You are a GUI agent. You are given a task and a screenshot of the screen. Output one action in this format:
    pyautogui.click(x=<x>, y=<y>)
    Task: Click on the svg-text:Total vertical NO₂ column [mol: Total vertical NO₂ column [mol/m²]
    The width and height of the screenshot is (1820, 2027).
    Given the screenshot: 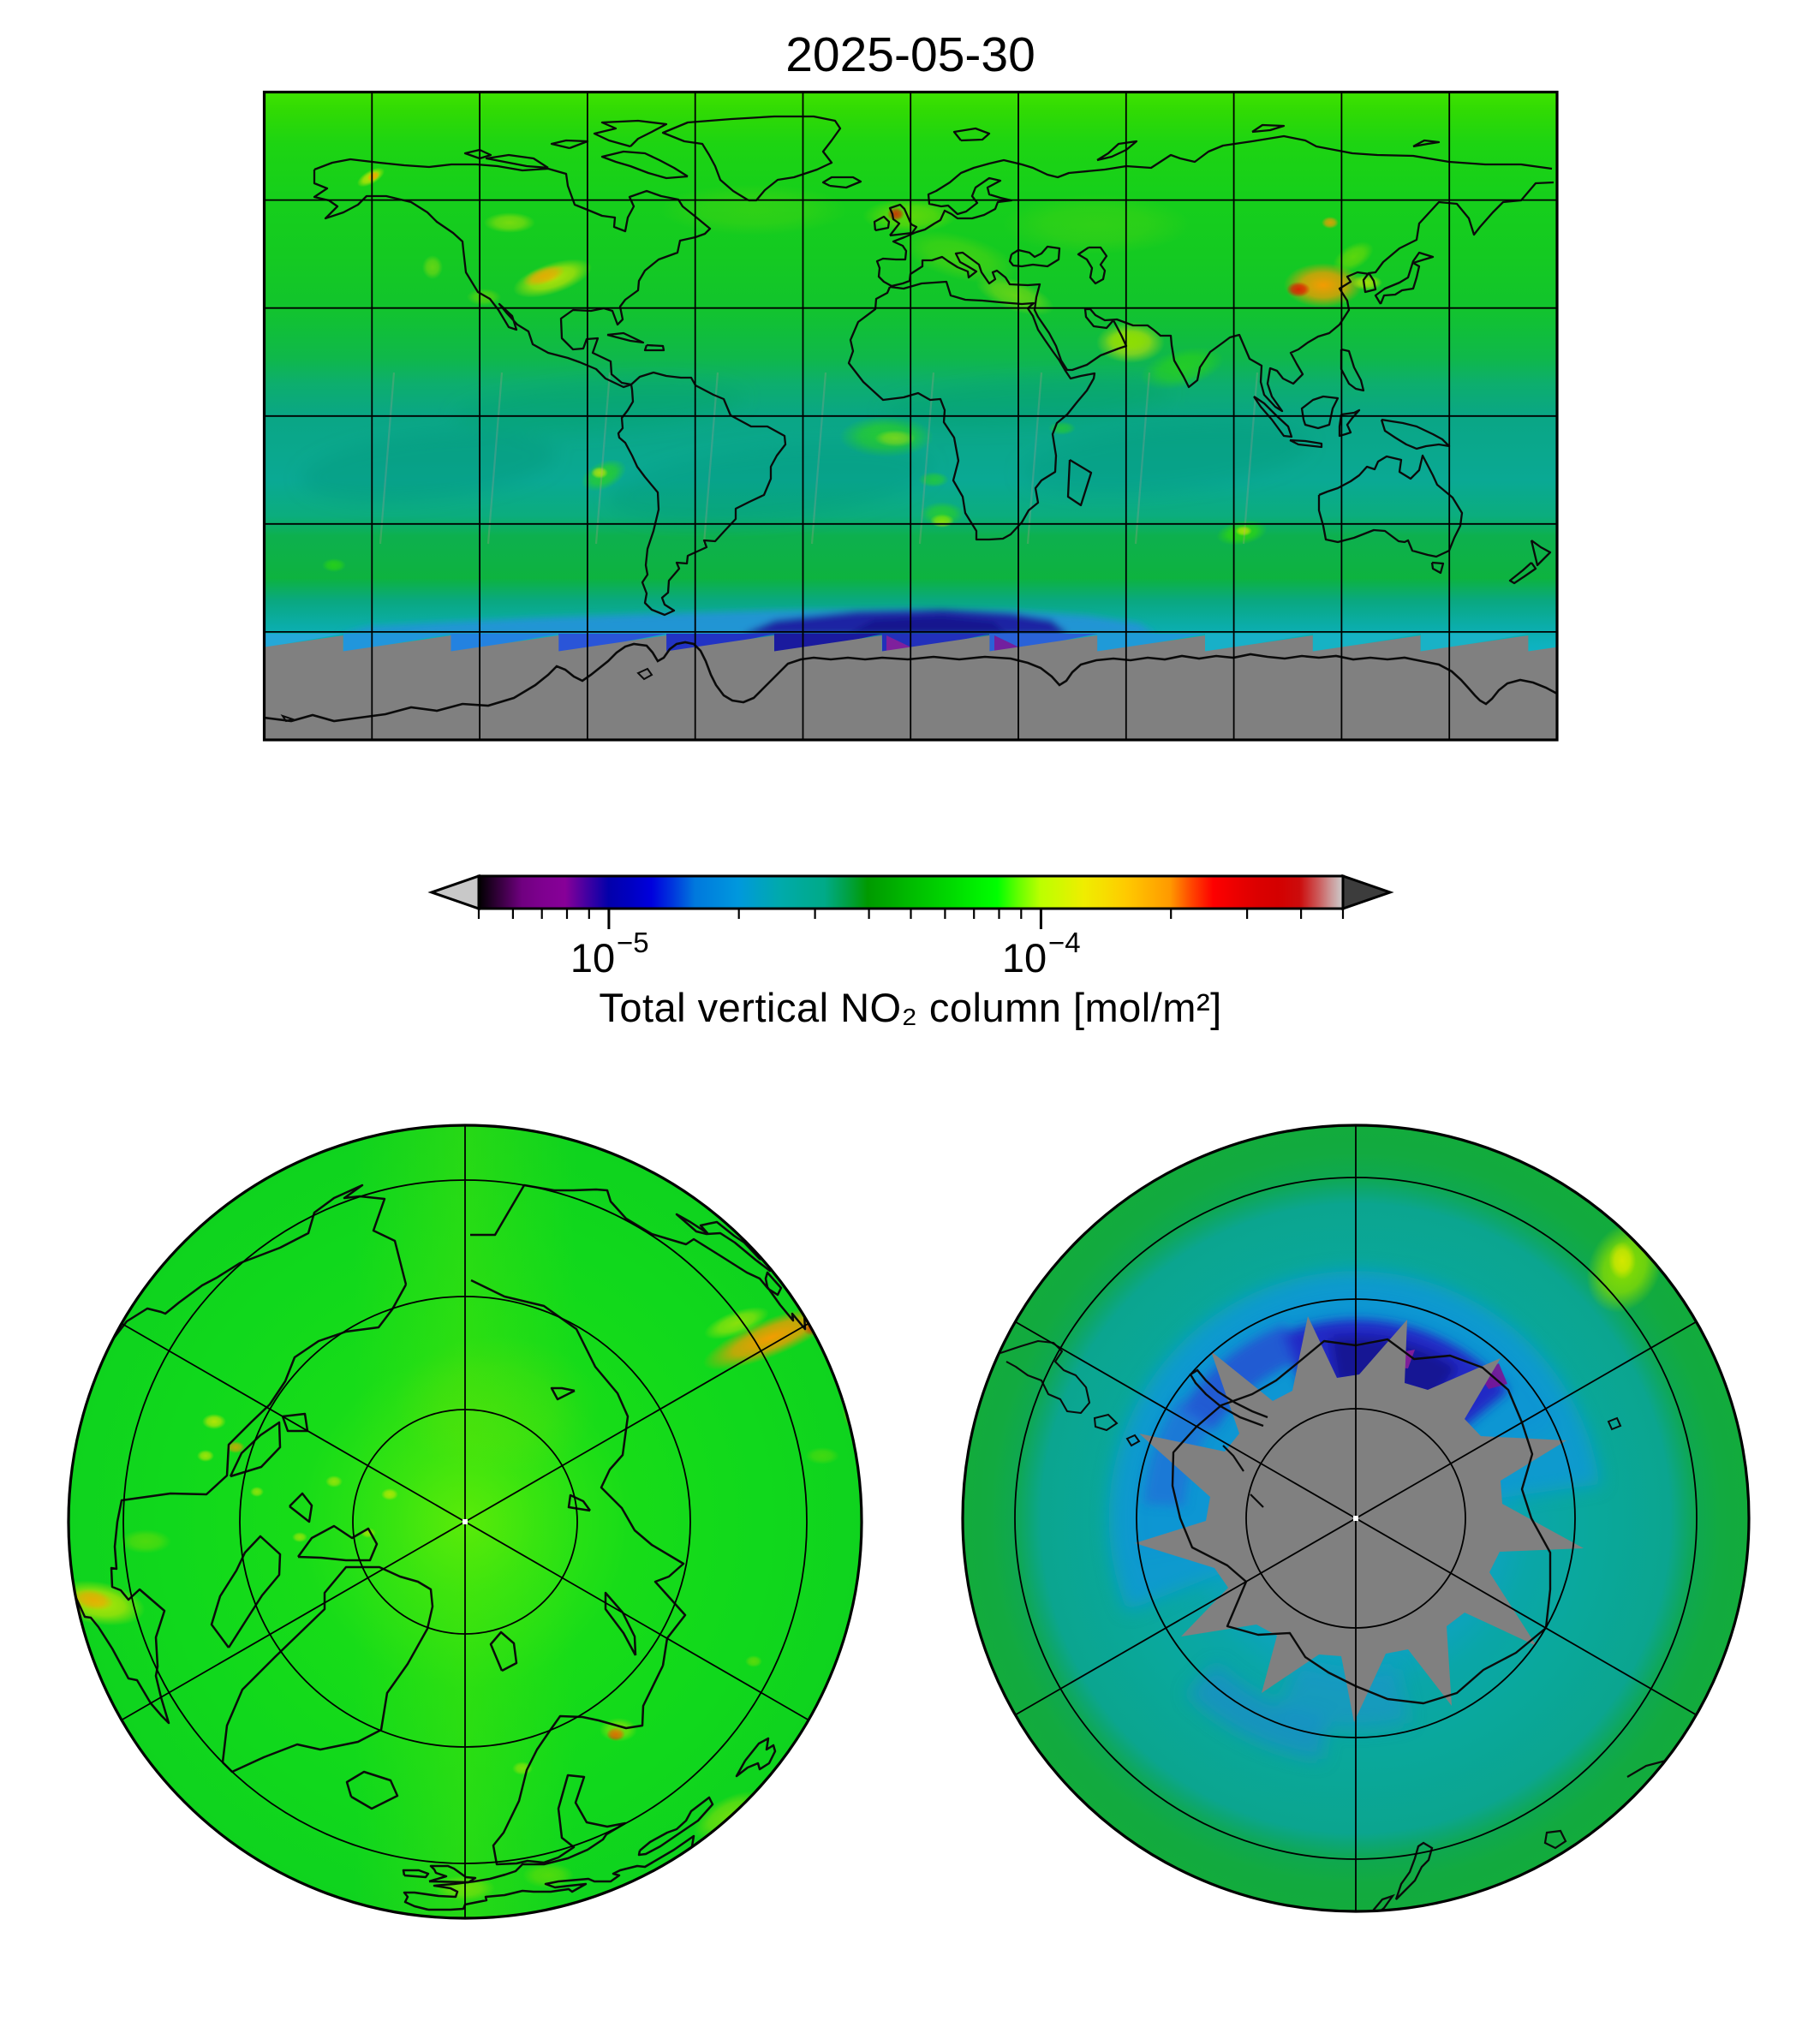 What is the action you would take?
    pyautogui.click(x=910, y=1007)
    